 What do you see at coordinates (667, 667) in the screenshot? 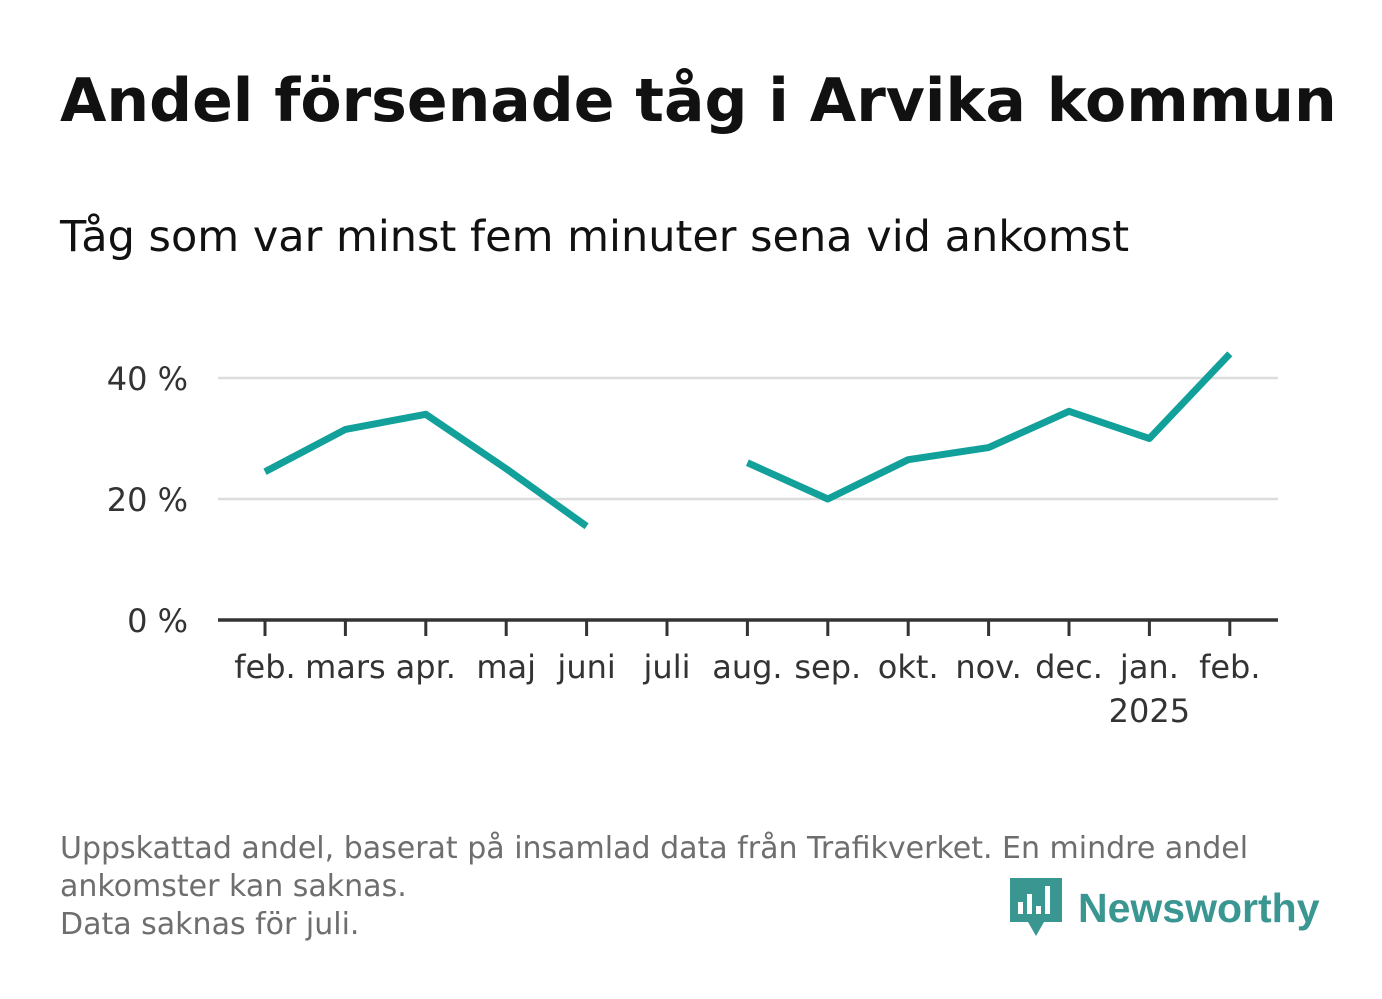
I see `x-tick-label: juli` at bounding box center [667, 667].